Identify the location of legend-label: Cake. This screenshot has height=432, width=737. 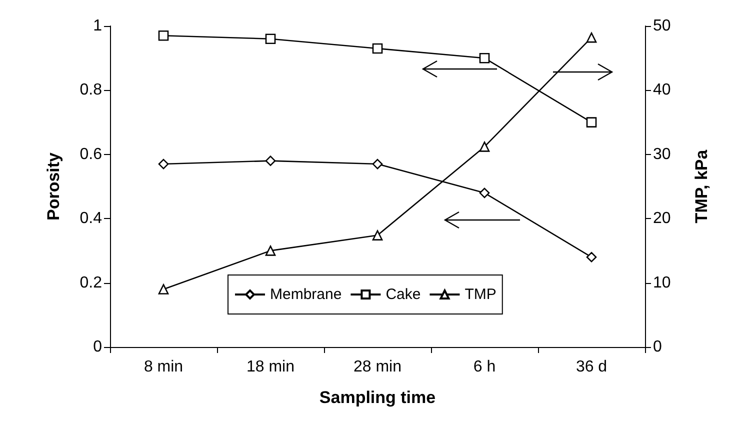
(403, 294).